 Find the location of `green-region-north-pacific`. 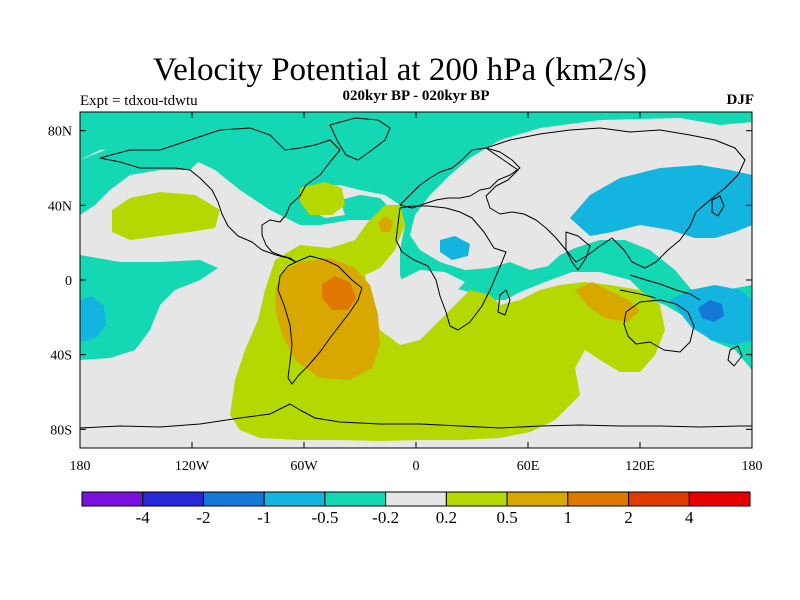

green-region-north-pacific is located at coordinates (166, 216).